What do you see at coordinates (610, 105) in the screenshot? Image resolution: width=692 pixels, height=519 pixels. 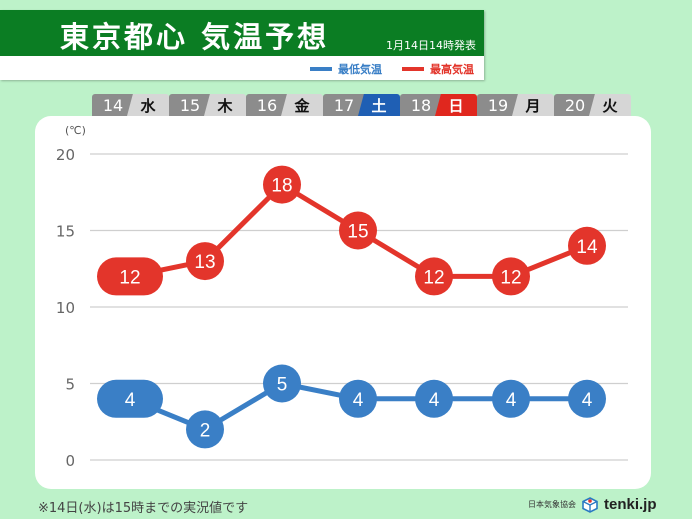 I see `day-weekday: 火` at bounding box center [610, 105].